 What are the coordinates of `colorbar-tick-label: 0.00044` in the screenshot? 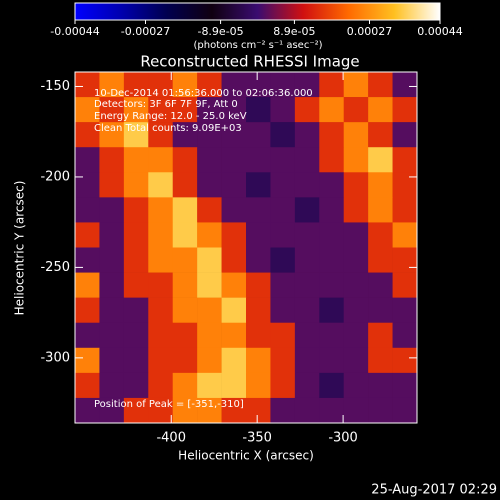 It's located at (440, 31).